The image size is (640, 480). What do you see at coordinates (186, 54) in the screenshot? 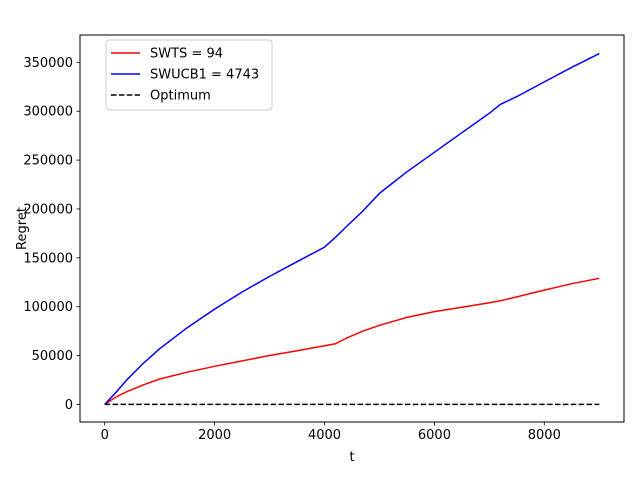
I see `legend-label-0: SWTS = 94` at bounding box center [186, 54].